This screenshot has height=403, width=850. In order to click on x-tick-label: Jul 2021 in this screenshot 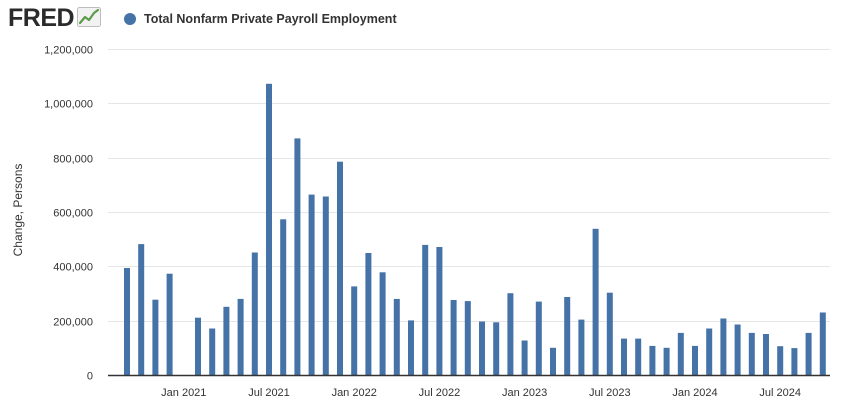, I will do `click(269, 393)`.